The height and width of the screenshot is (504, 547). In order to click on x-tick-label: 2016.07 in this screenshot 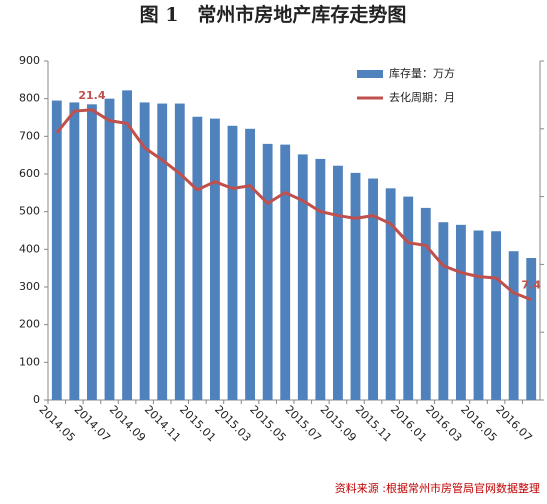, I will do `click(513, 423)`.